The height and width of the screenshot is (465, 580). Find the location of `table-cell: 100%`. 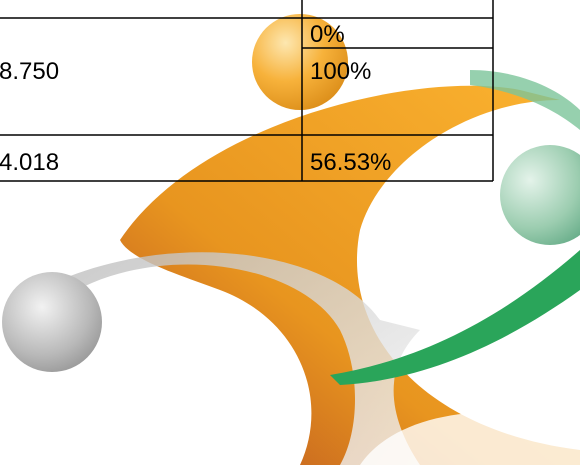

table-cell: 100% is located at coordinates (340, 71).